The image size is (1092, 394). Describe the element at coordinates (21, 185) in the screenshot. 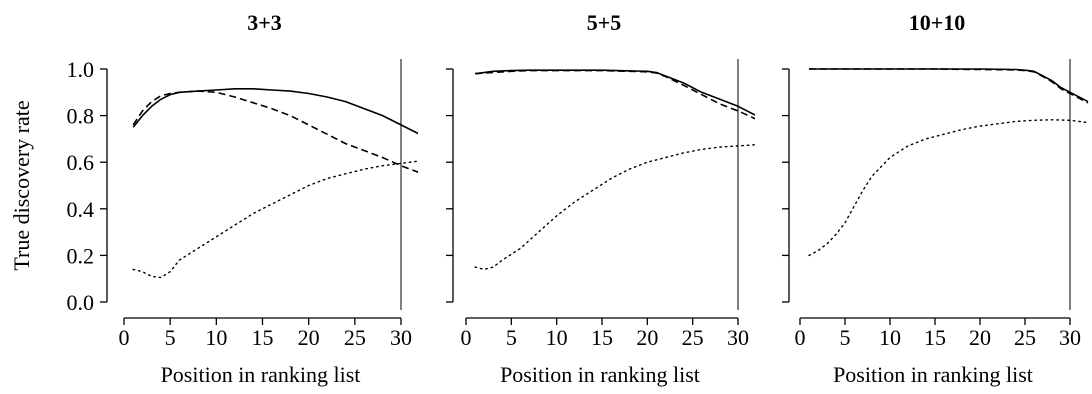

I see `y-axis-label: True discovery rate` at that location.